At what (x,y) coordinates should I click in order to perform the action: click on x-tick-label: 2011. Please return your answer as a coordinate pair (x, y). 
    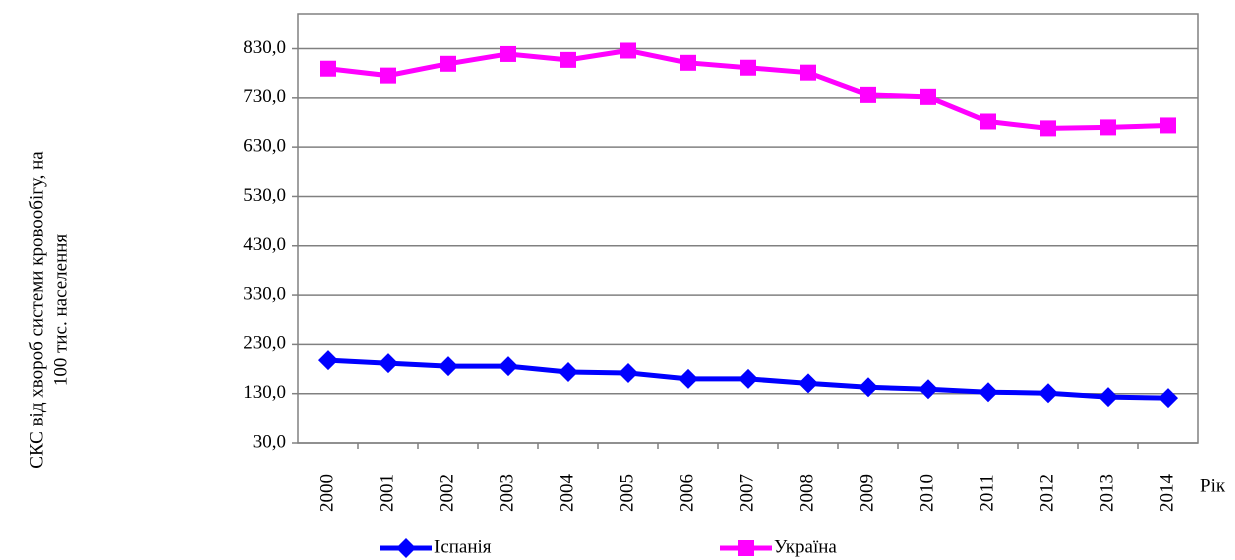
    Looking at the image, I should click on (986, 492).